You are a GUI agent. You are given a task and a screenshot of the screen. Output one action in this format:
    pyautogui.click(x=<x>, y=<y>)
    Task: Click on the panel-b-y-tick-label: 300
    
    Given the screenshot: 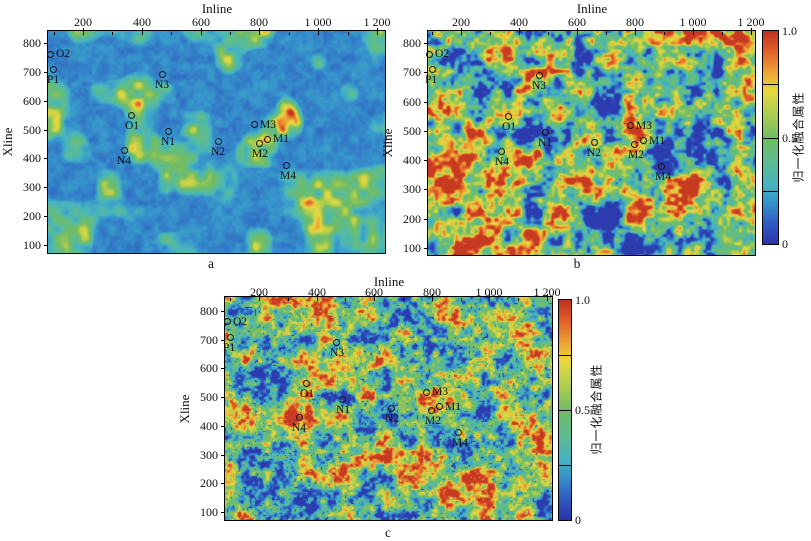 What is the action you would take?
    pyautogui.click(x=412, y=189)
    